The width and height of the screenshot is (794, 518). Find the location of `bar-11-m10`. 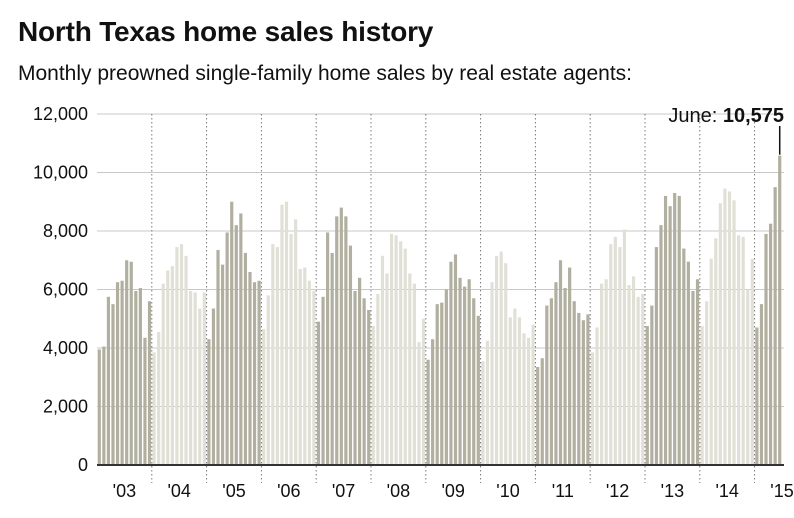

bar-11-m10 is located at coordinates (579, 388).